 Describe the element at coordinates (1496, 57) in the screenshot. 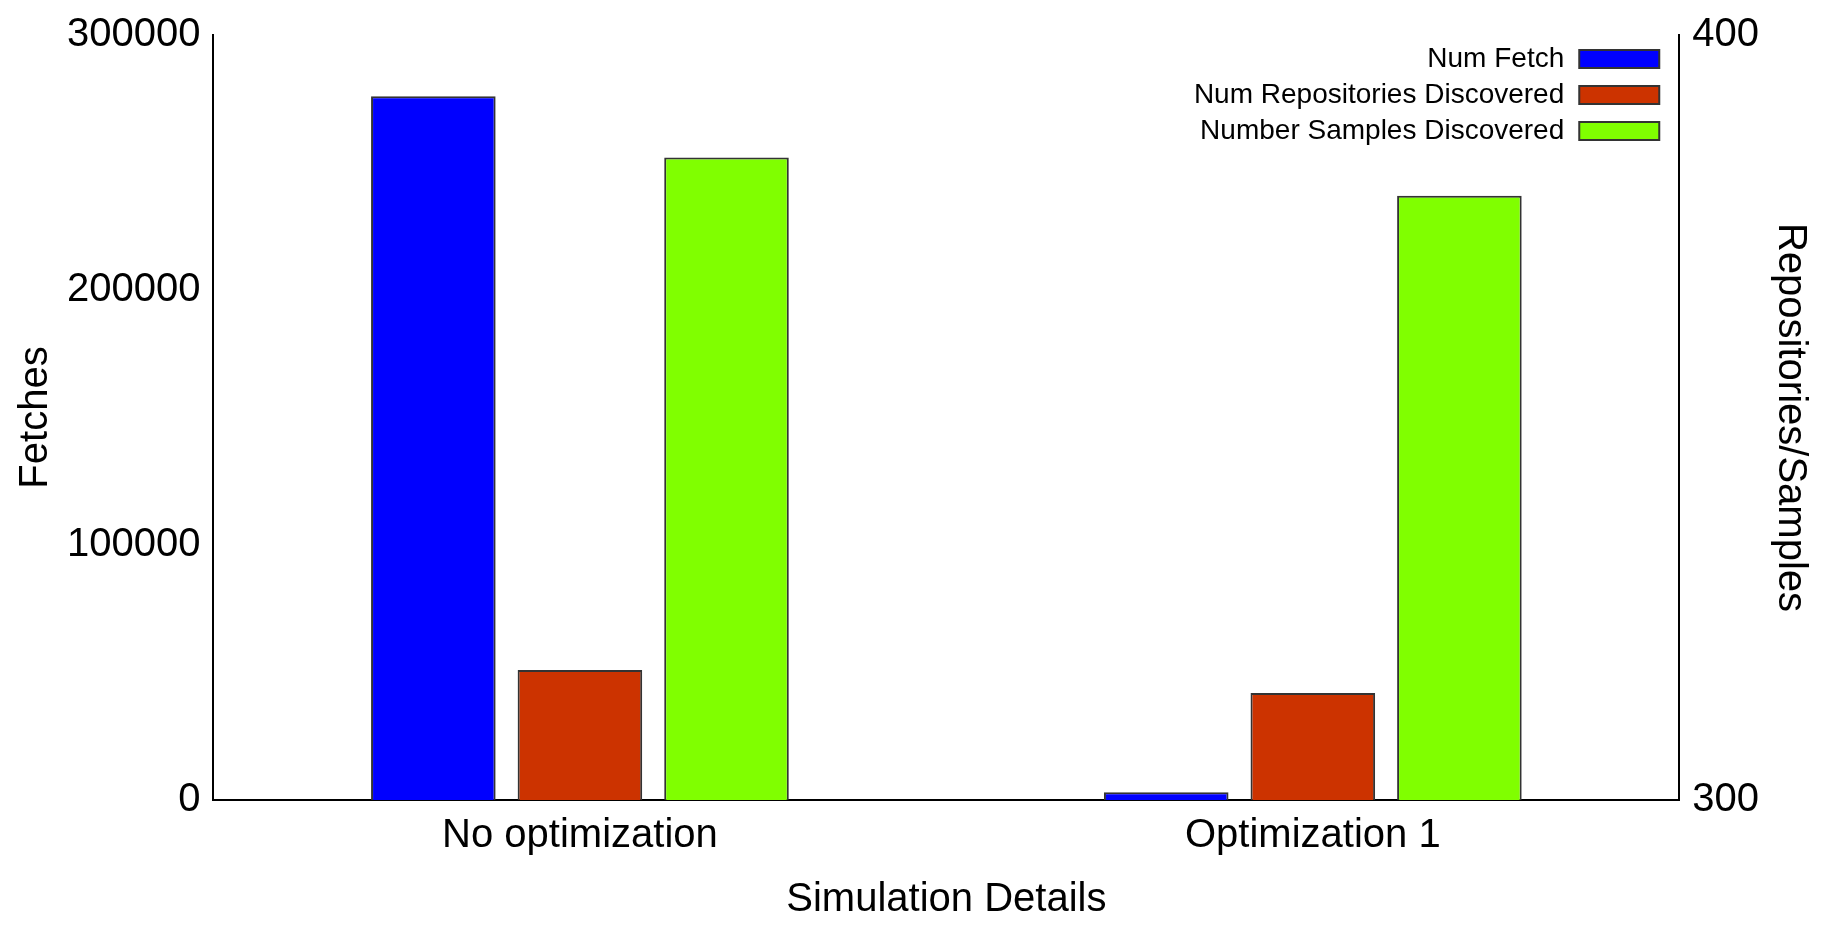

I see `legend-label: Num Fetch` at that location.